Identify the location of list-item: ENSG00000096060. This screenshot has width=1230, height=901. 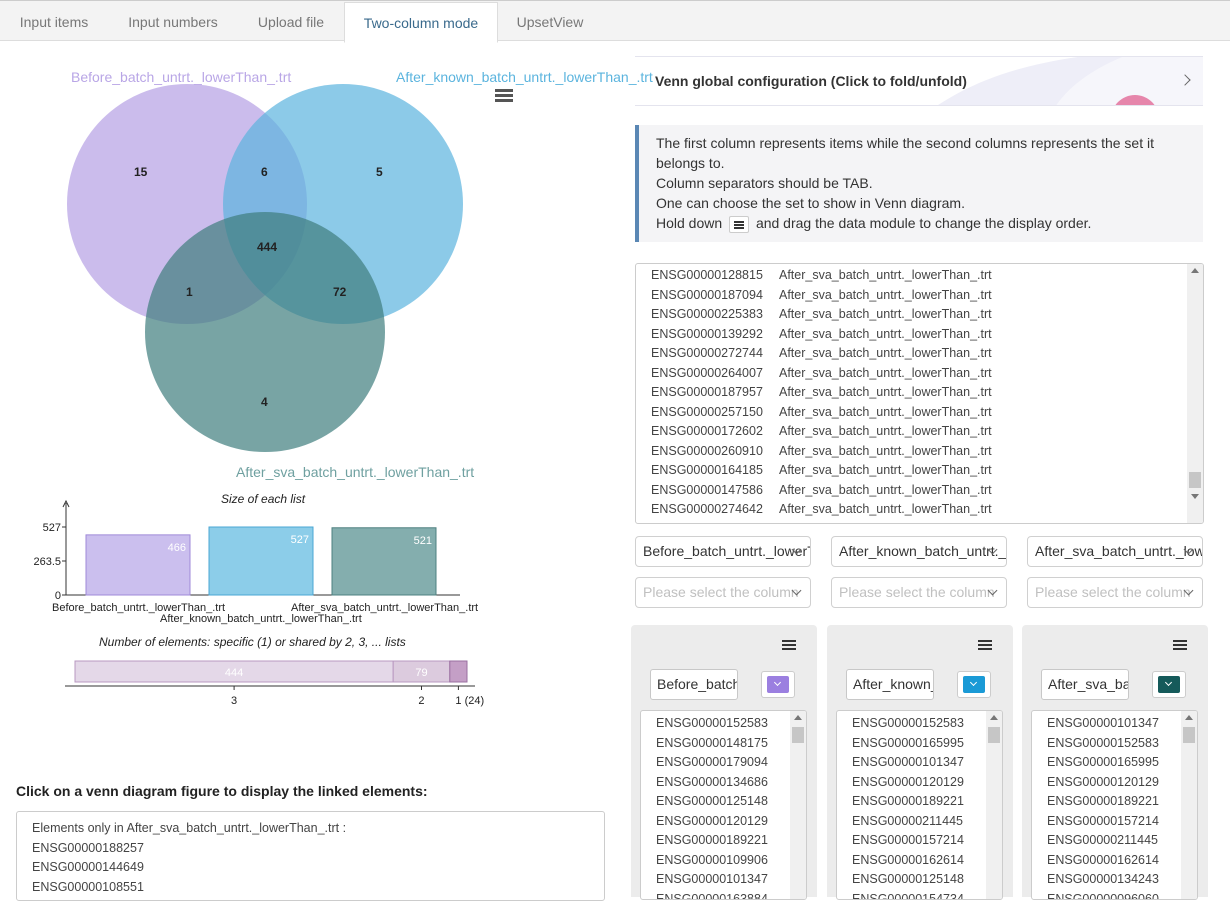
(1103, 895).